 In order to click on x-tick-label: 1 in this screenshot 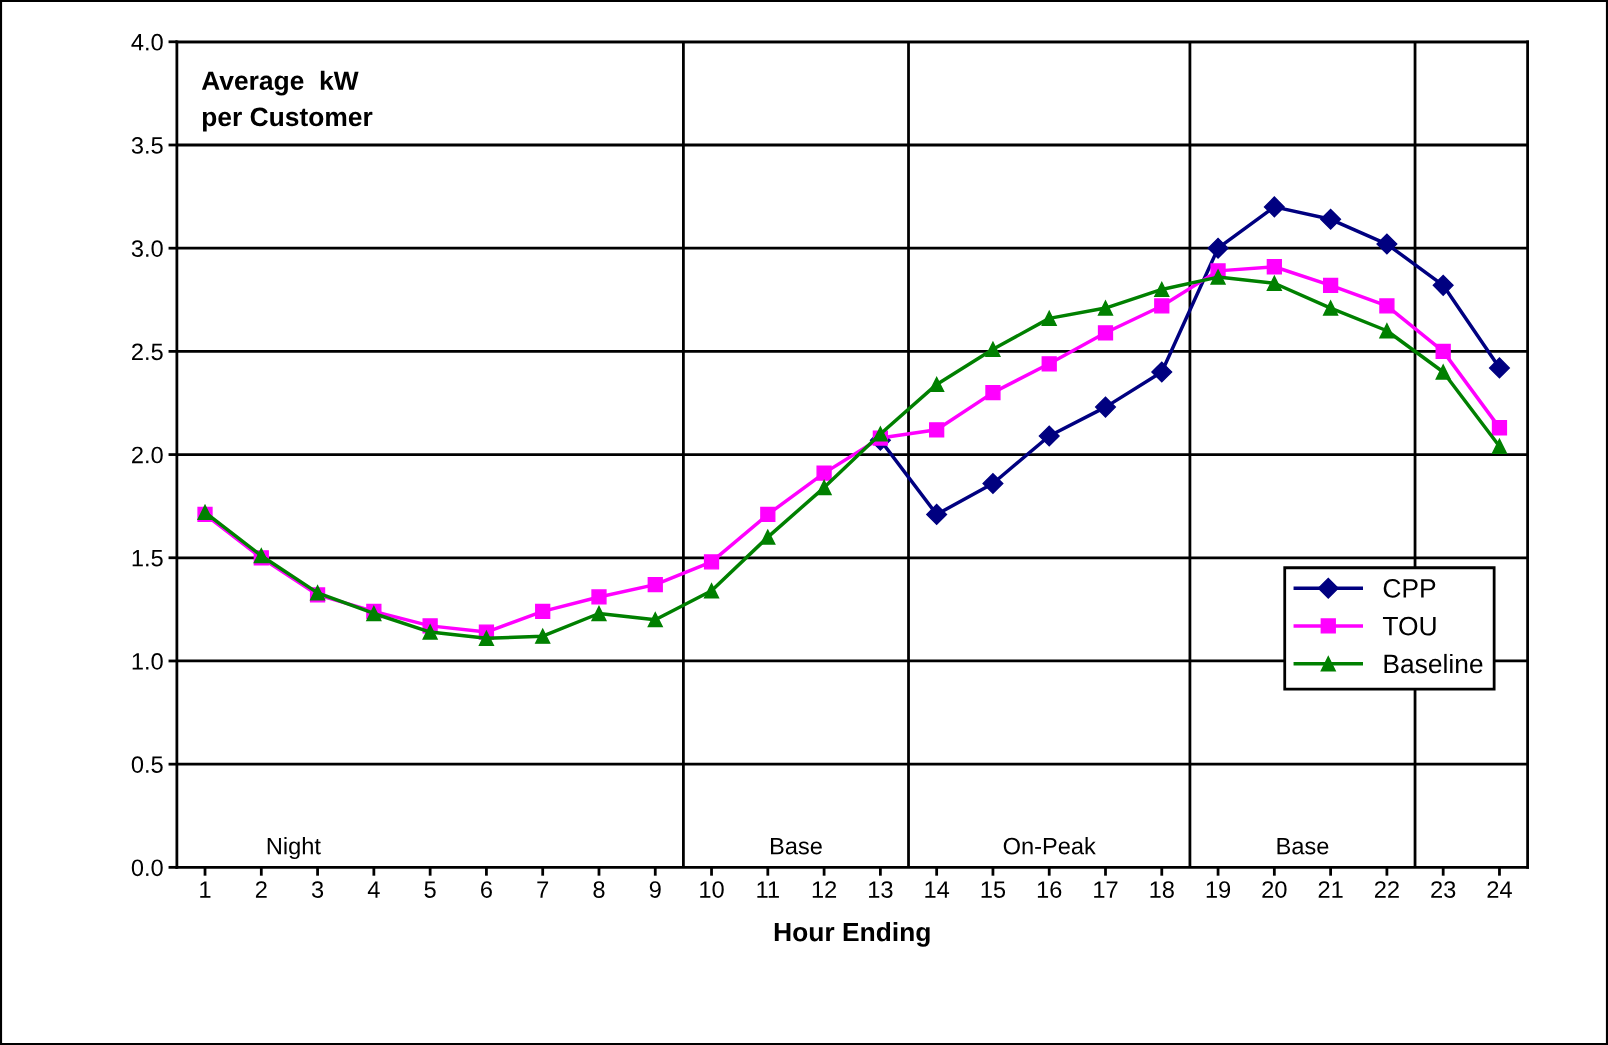, I will do `click(205, 889)`.